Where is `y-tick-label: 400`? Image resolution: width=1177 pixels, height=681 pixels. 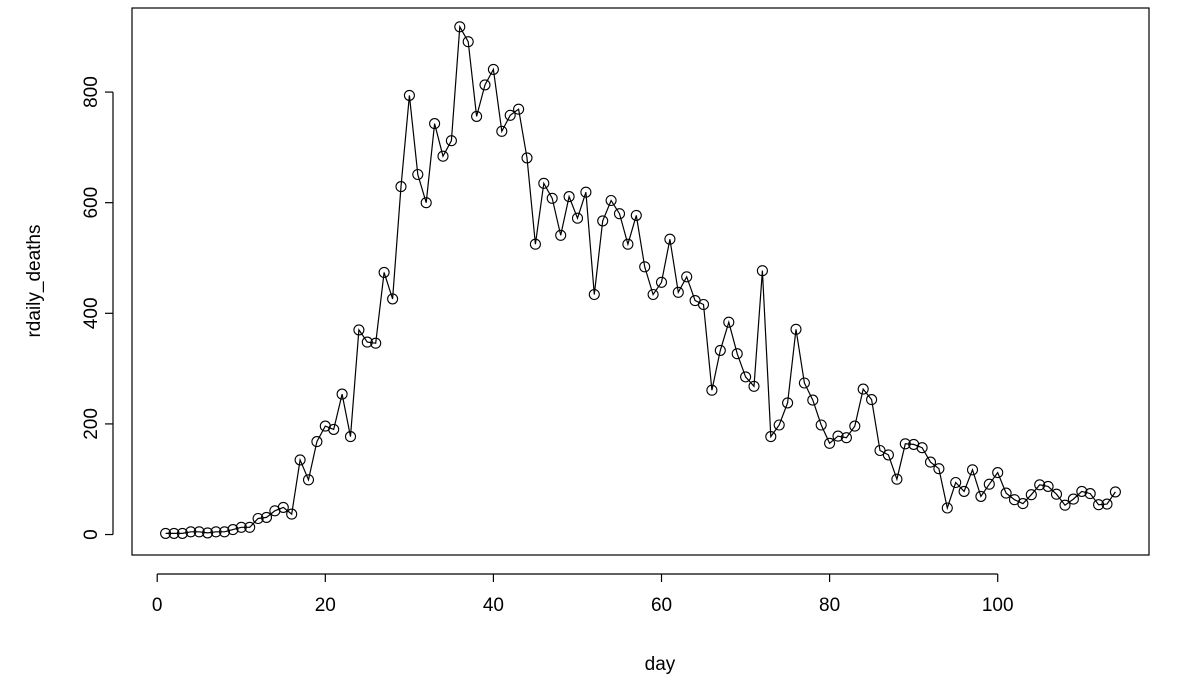 y-tick-label: 400 is located at coordinates (91, 313).